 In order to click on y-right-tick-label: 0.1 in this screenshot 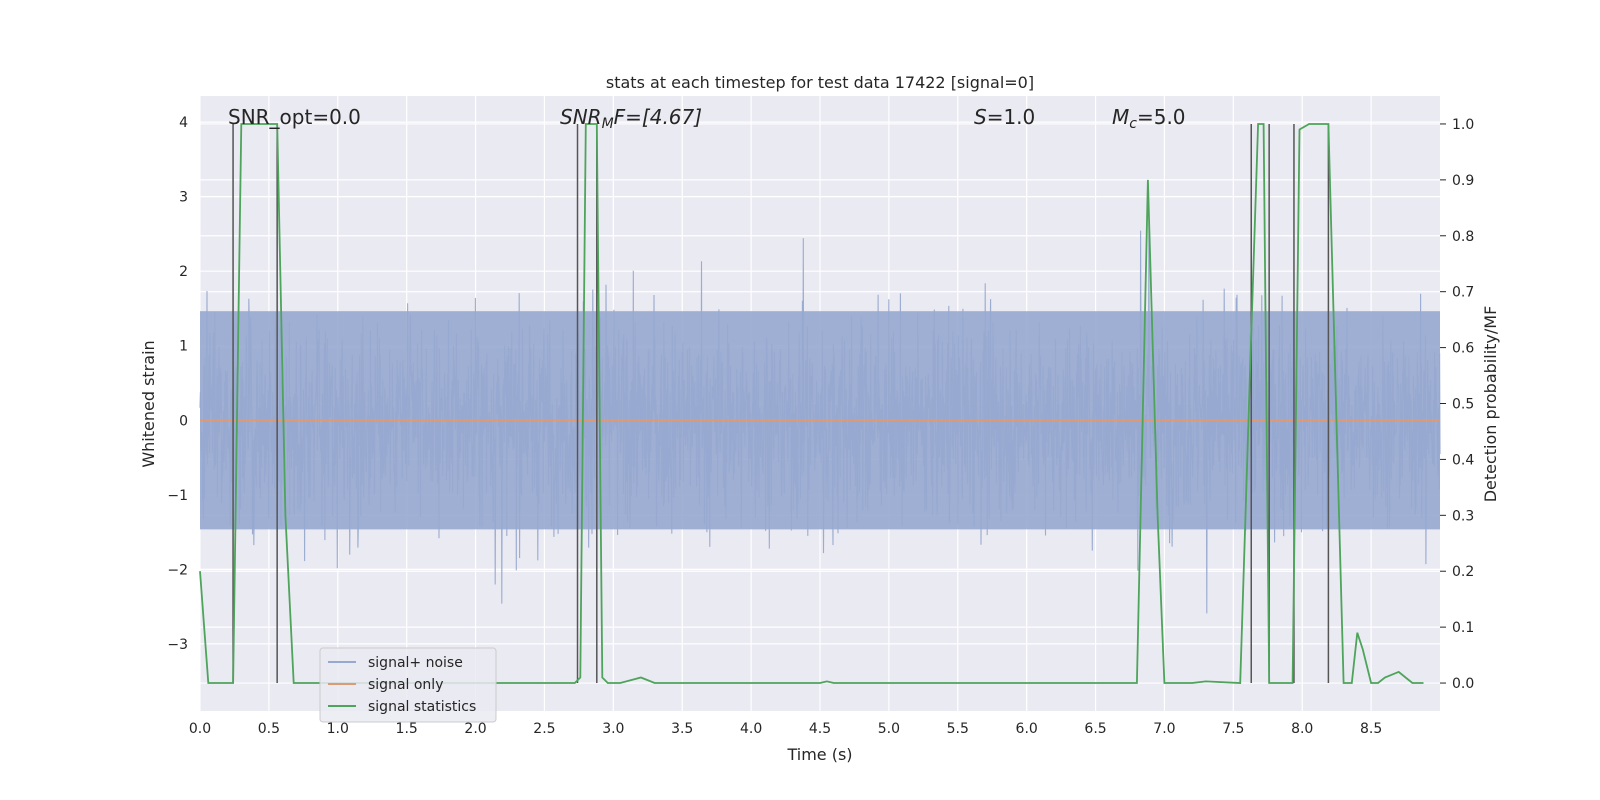, I will do `click(1463, 628)`.